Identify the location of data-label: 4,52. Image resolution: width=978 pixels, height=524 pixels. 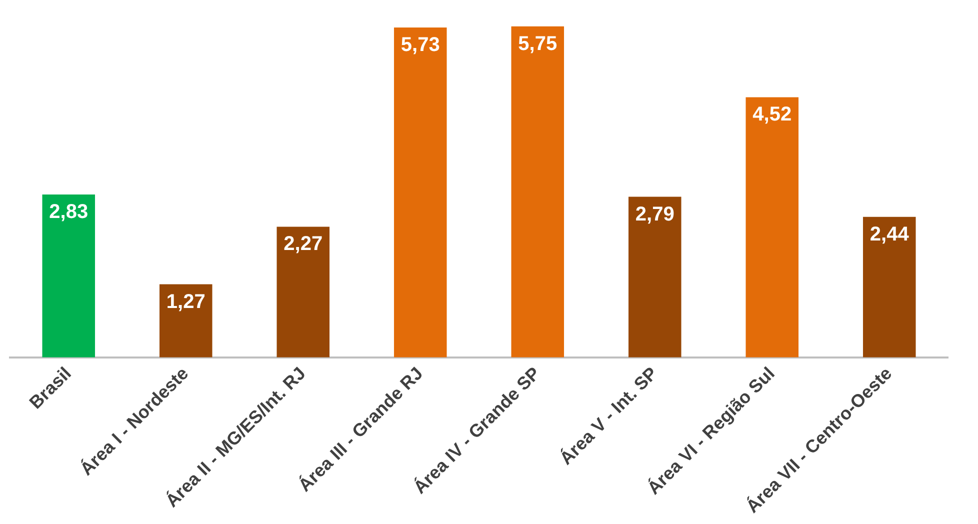
(772, 115).